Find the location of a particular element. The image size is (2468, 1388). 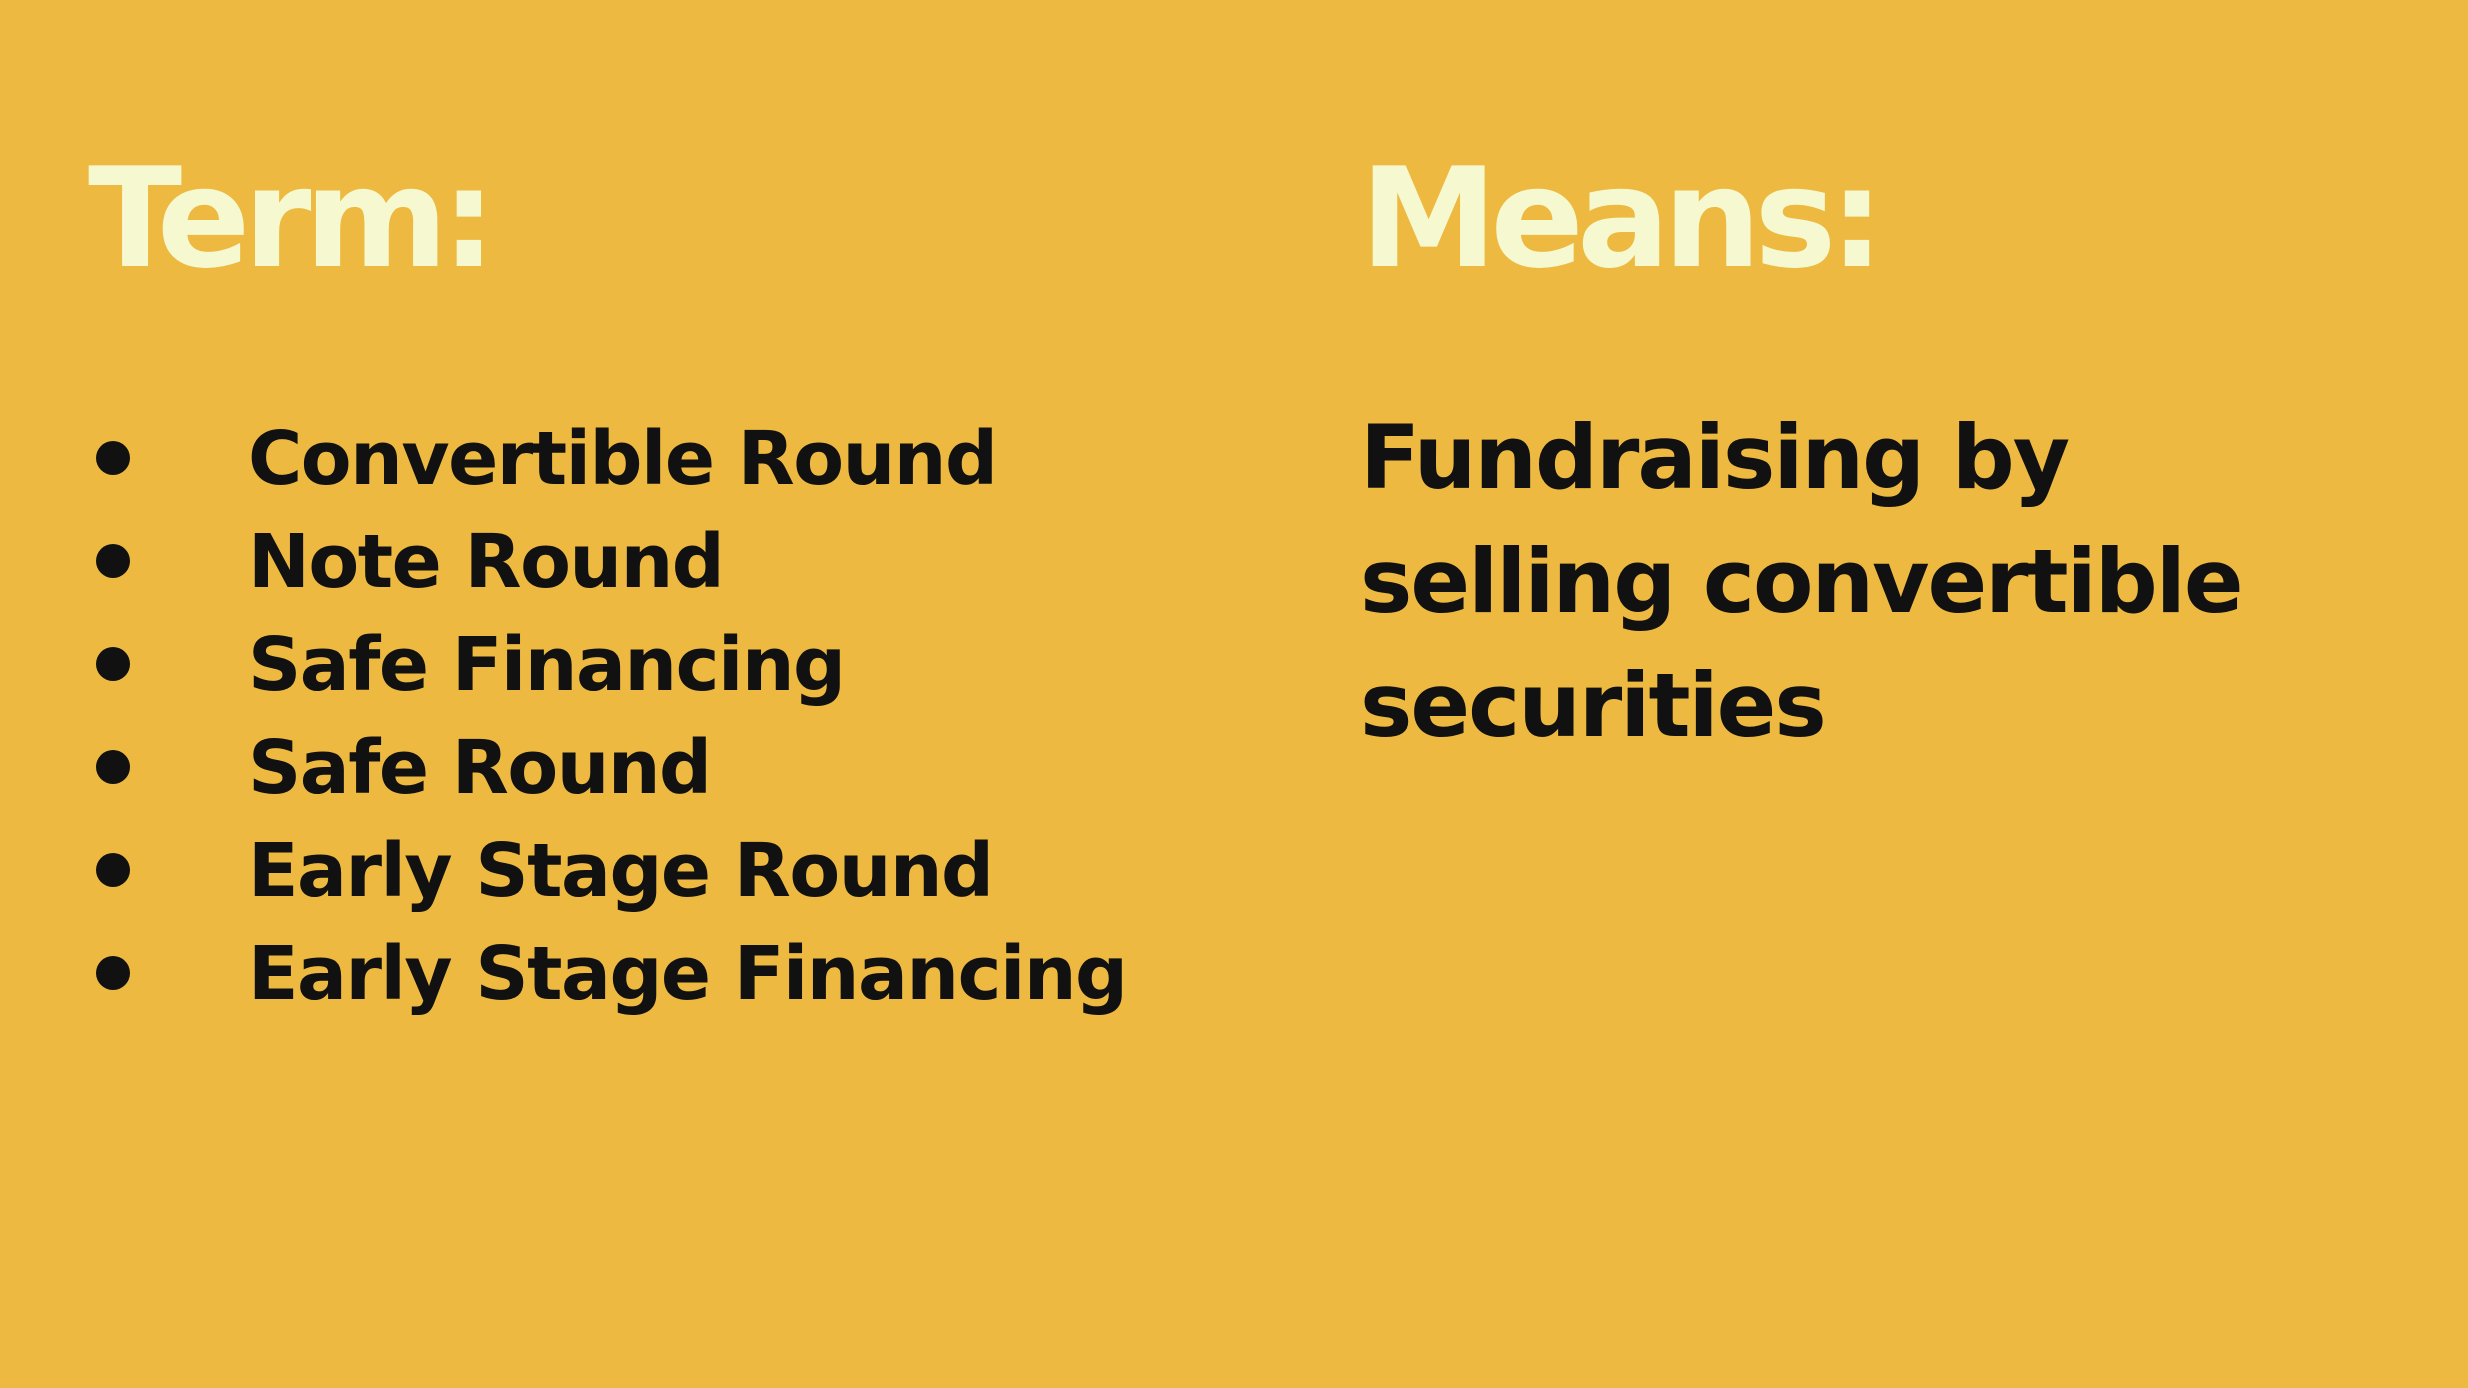

definition-line: Fundraising by is located at coordinates (1715, 457).